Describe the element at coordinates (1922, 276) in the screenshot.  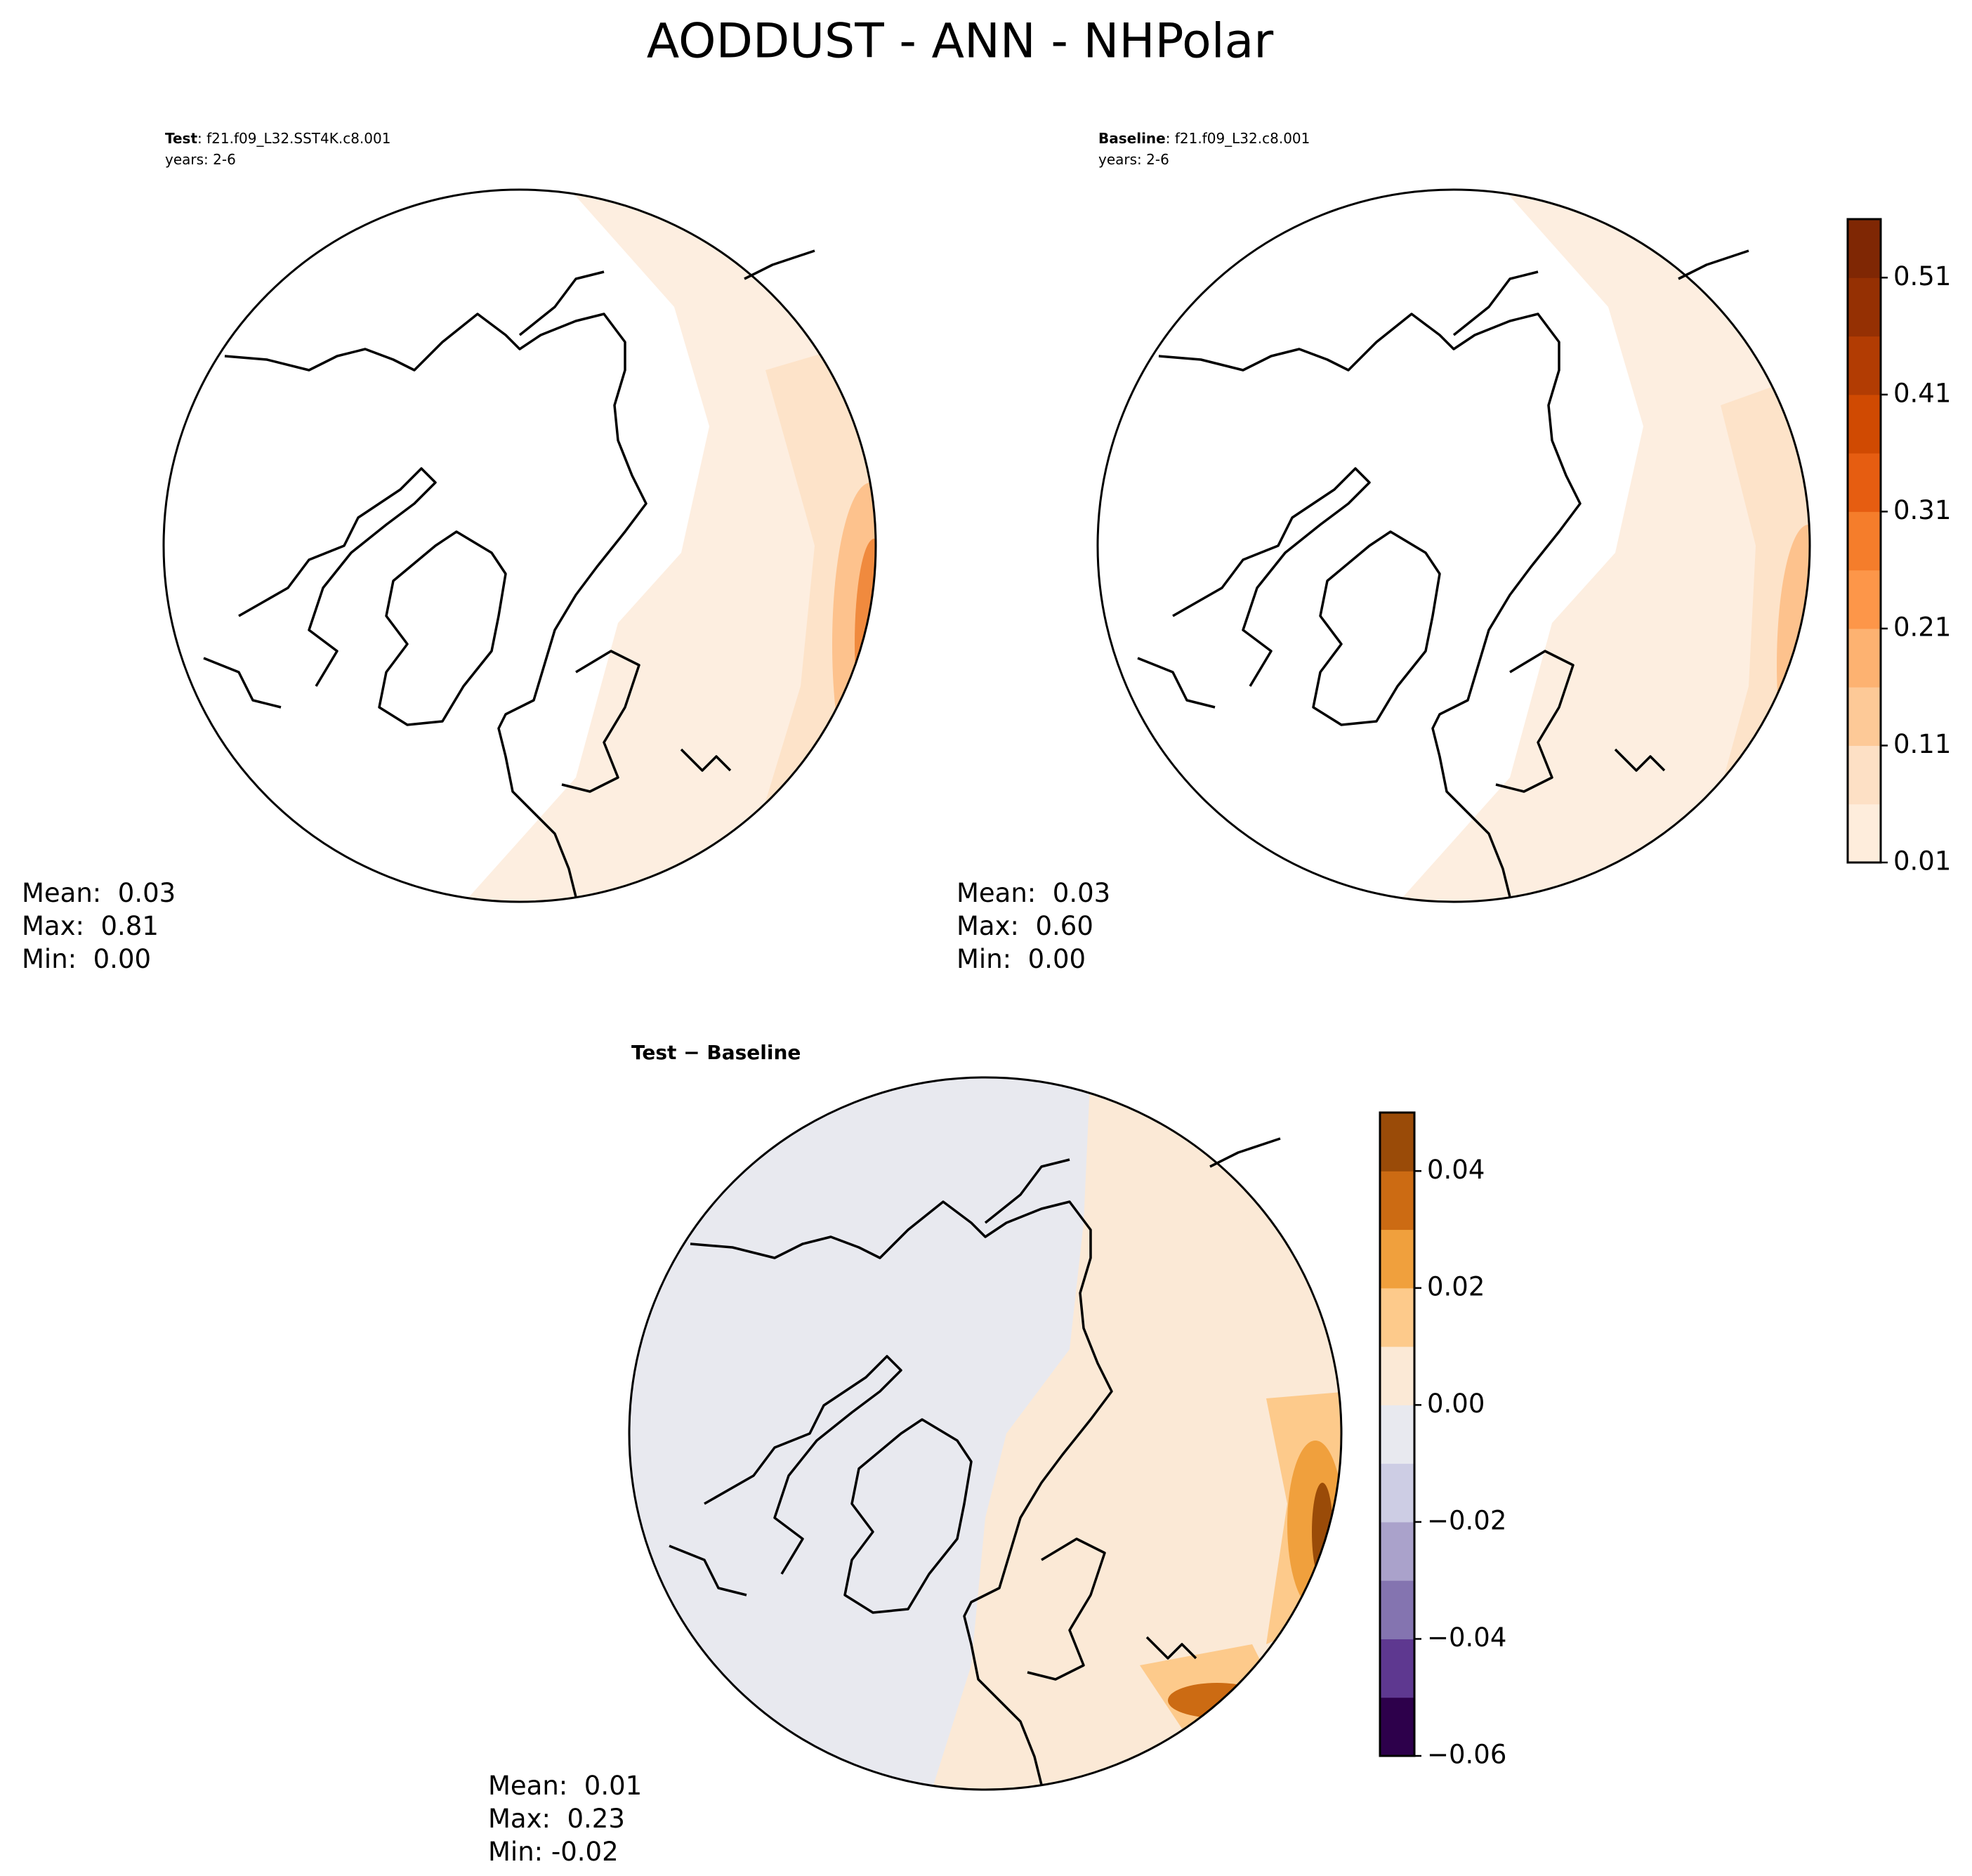
I see `colorbar-tick-label: 0.51` at that location.